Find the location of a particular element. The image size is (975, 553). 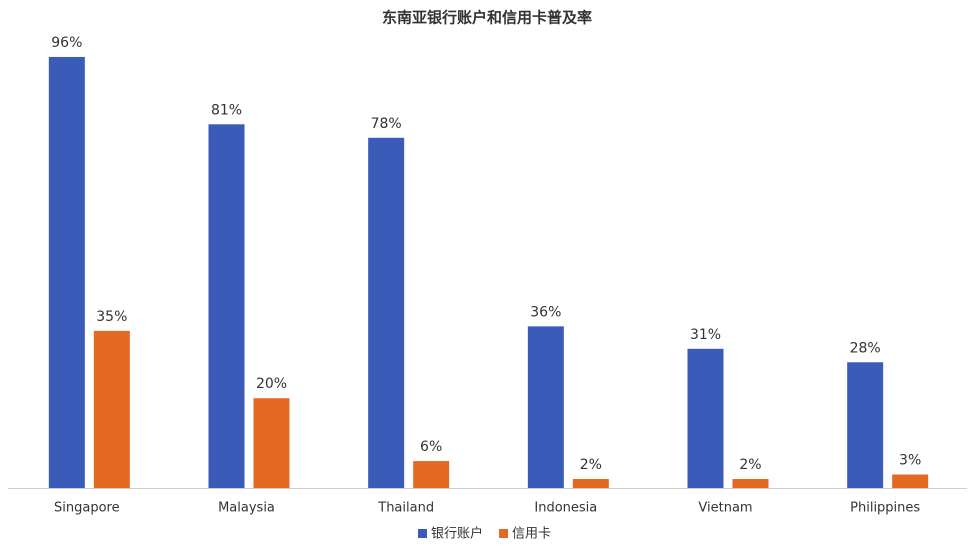

x-tick-label: Philippines is located at coordinates (885, 508).